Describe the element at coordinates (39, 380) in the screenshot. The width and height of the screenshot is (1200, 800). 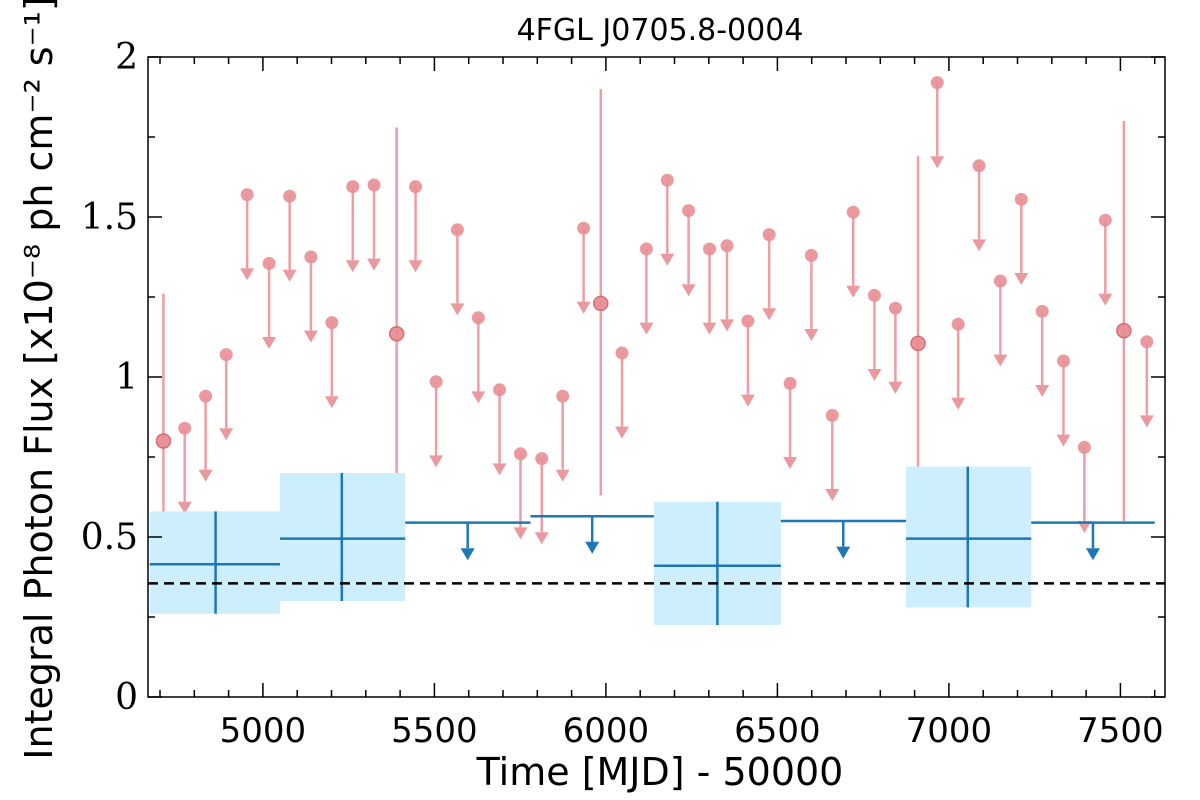
I see `y-axis-label: Integral Photon Flux [x10⁻⁸ ph cm⁻² s⁻¹]` at that location.